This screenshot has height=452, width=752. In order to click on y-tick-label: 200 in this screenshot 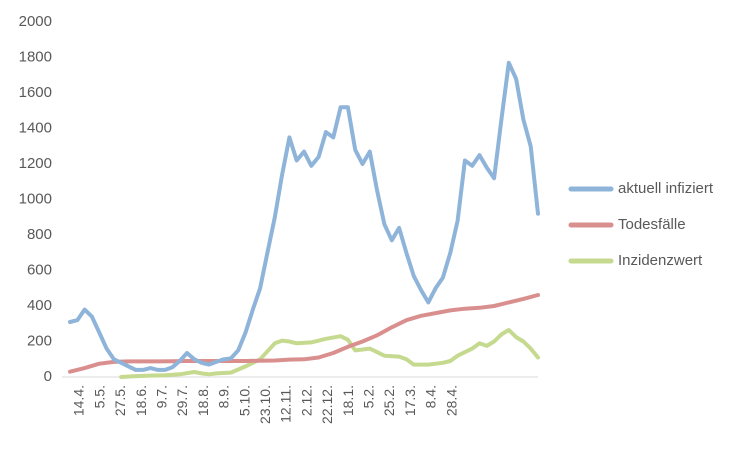, I will do `click(39, 340)`.